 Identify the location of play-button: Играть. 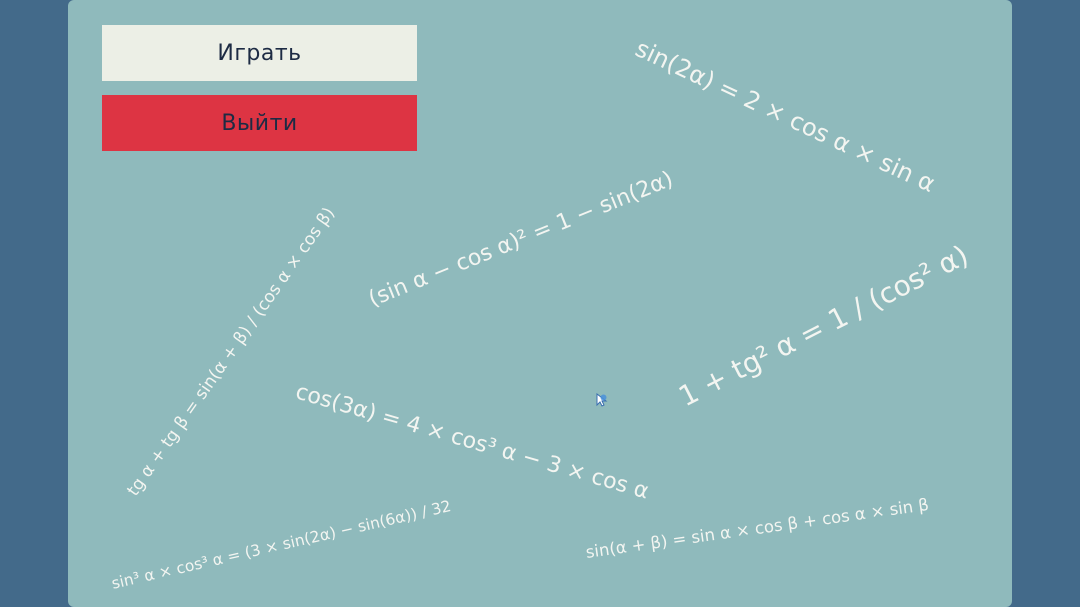
(259, 53).